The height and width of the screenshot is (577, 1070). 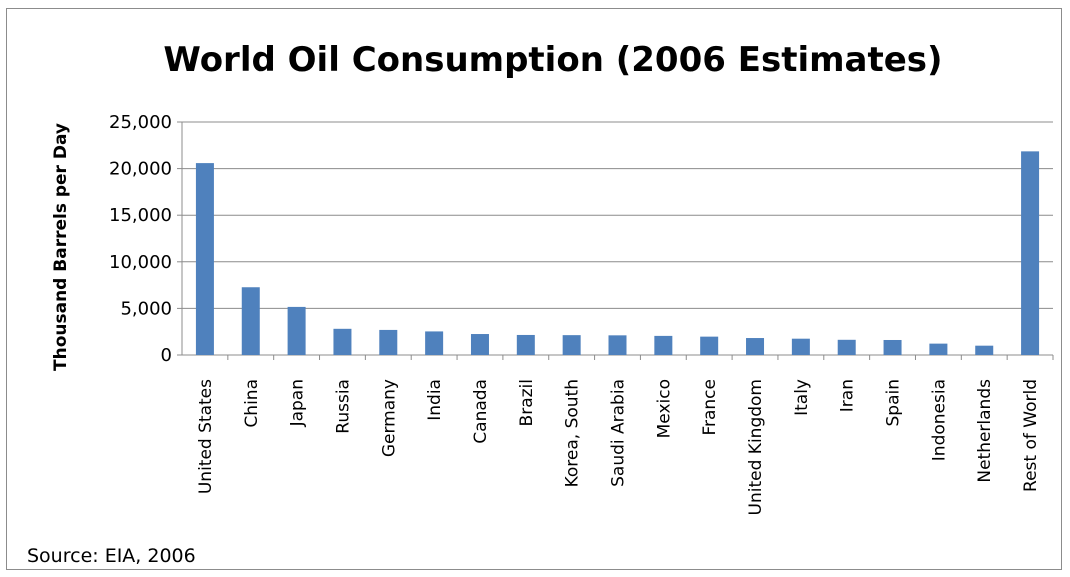 I want to click on y-tick-label: 5,000, so click(x=146, y=308).